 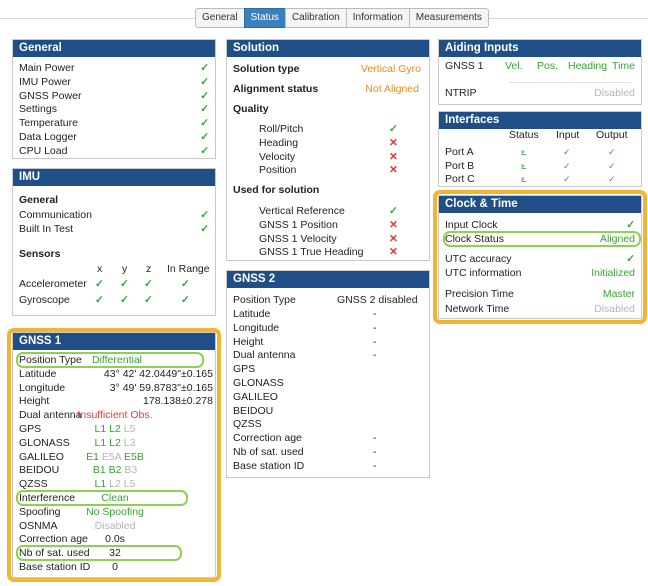 What do you see at coordinates (448, 18) in the screenshot?
I see `tab-measurements: Measurements` at bounding box center [448, 18].